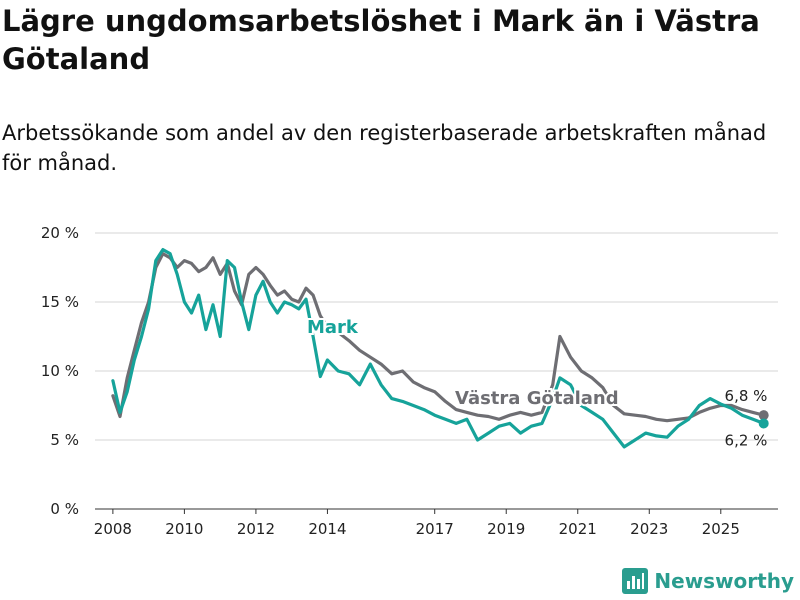  Describe the element at coordinates (724, 581) in the screenshot. I see `brand-name: Newsworthy` at that location.